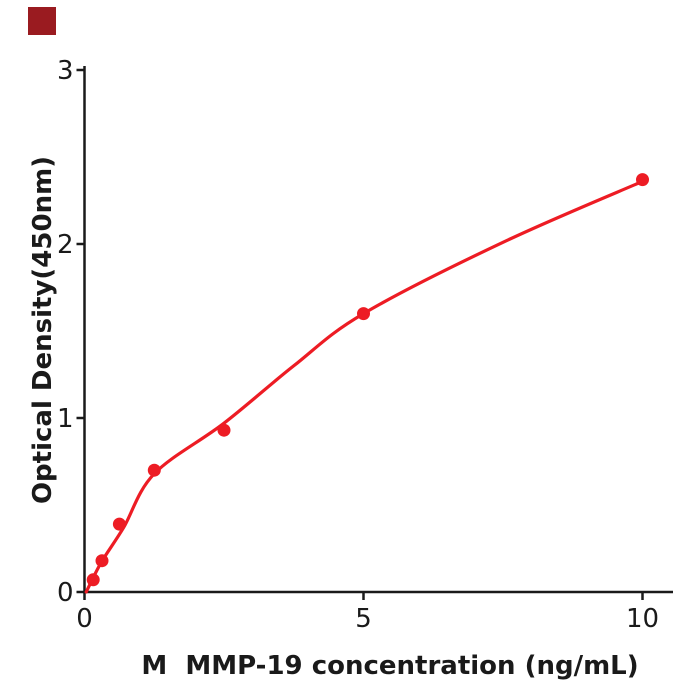 The width and height of the screenshot is (700, 700). Describe the element at coordinates (65, 419) in the screenshot. I see `y-tick-label: 1` at that location.